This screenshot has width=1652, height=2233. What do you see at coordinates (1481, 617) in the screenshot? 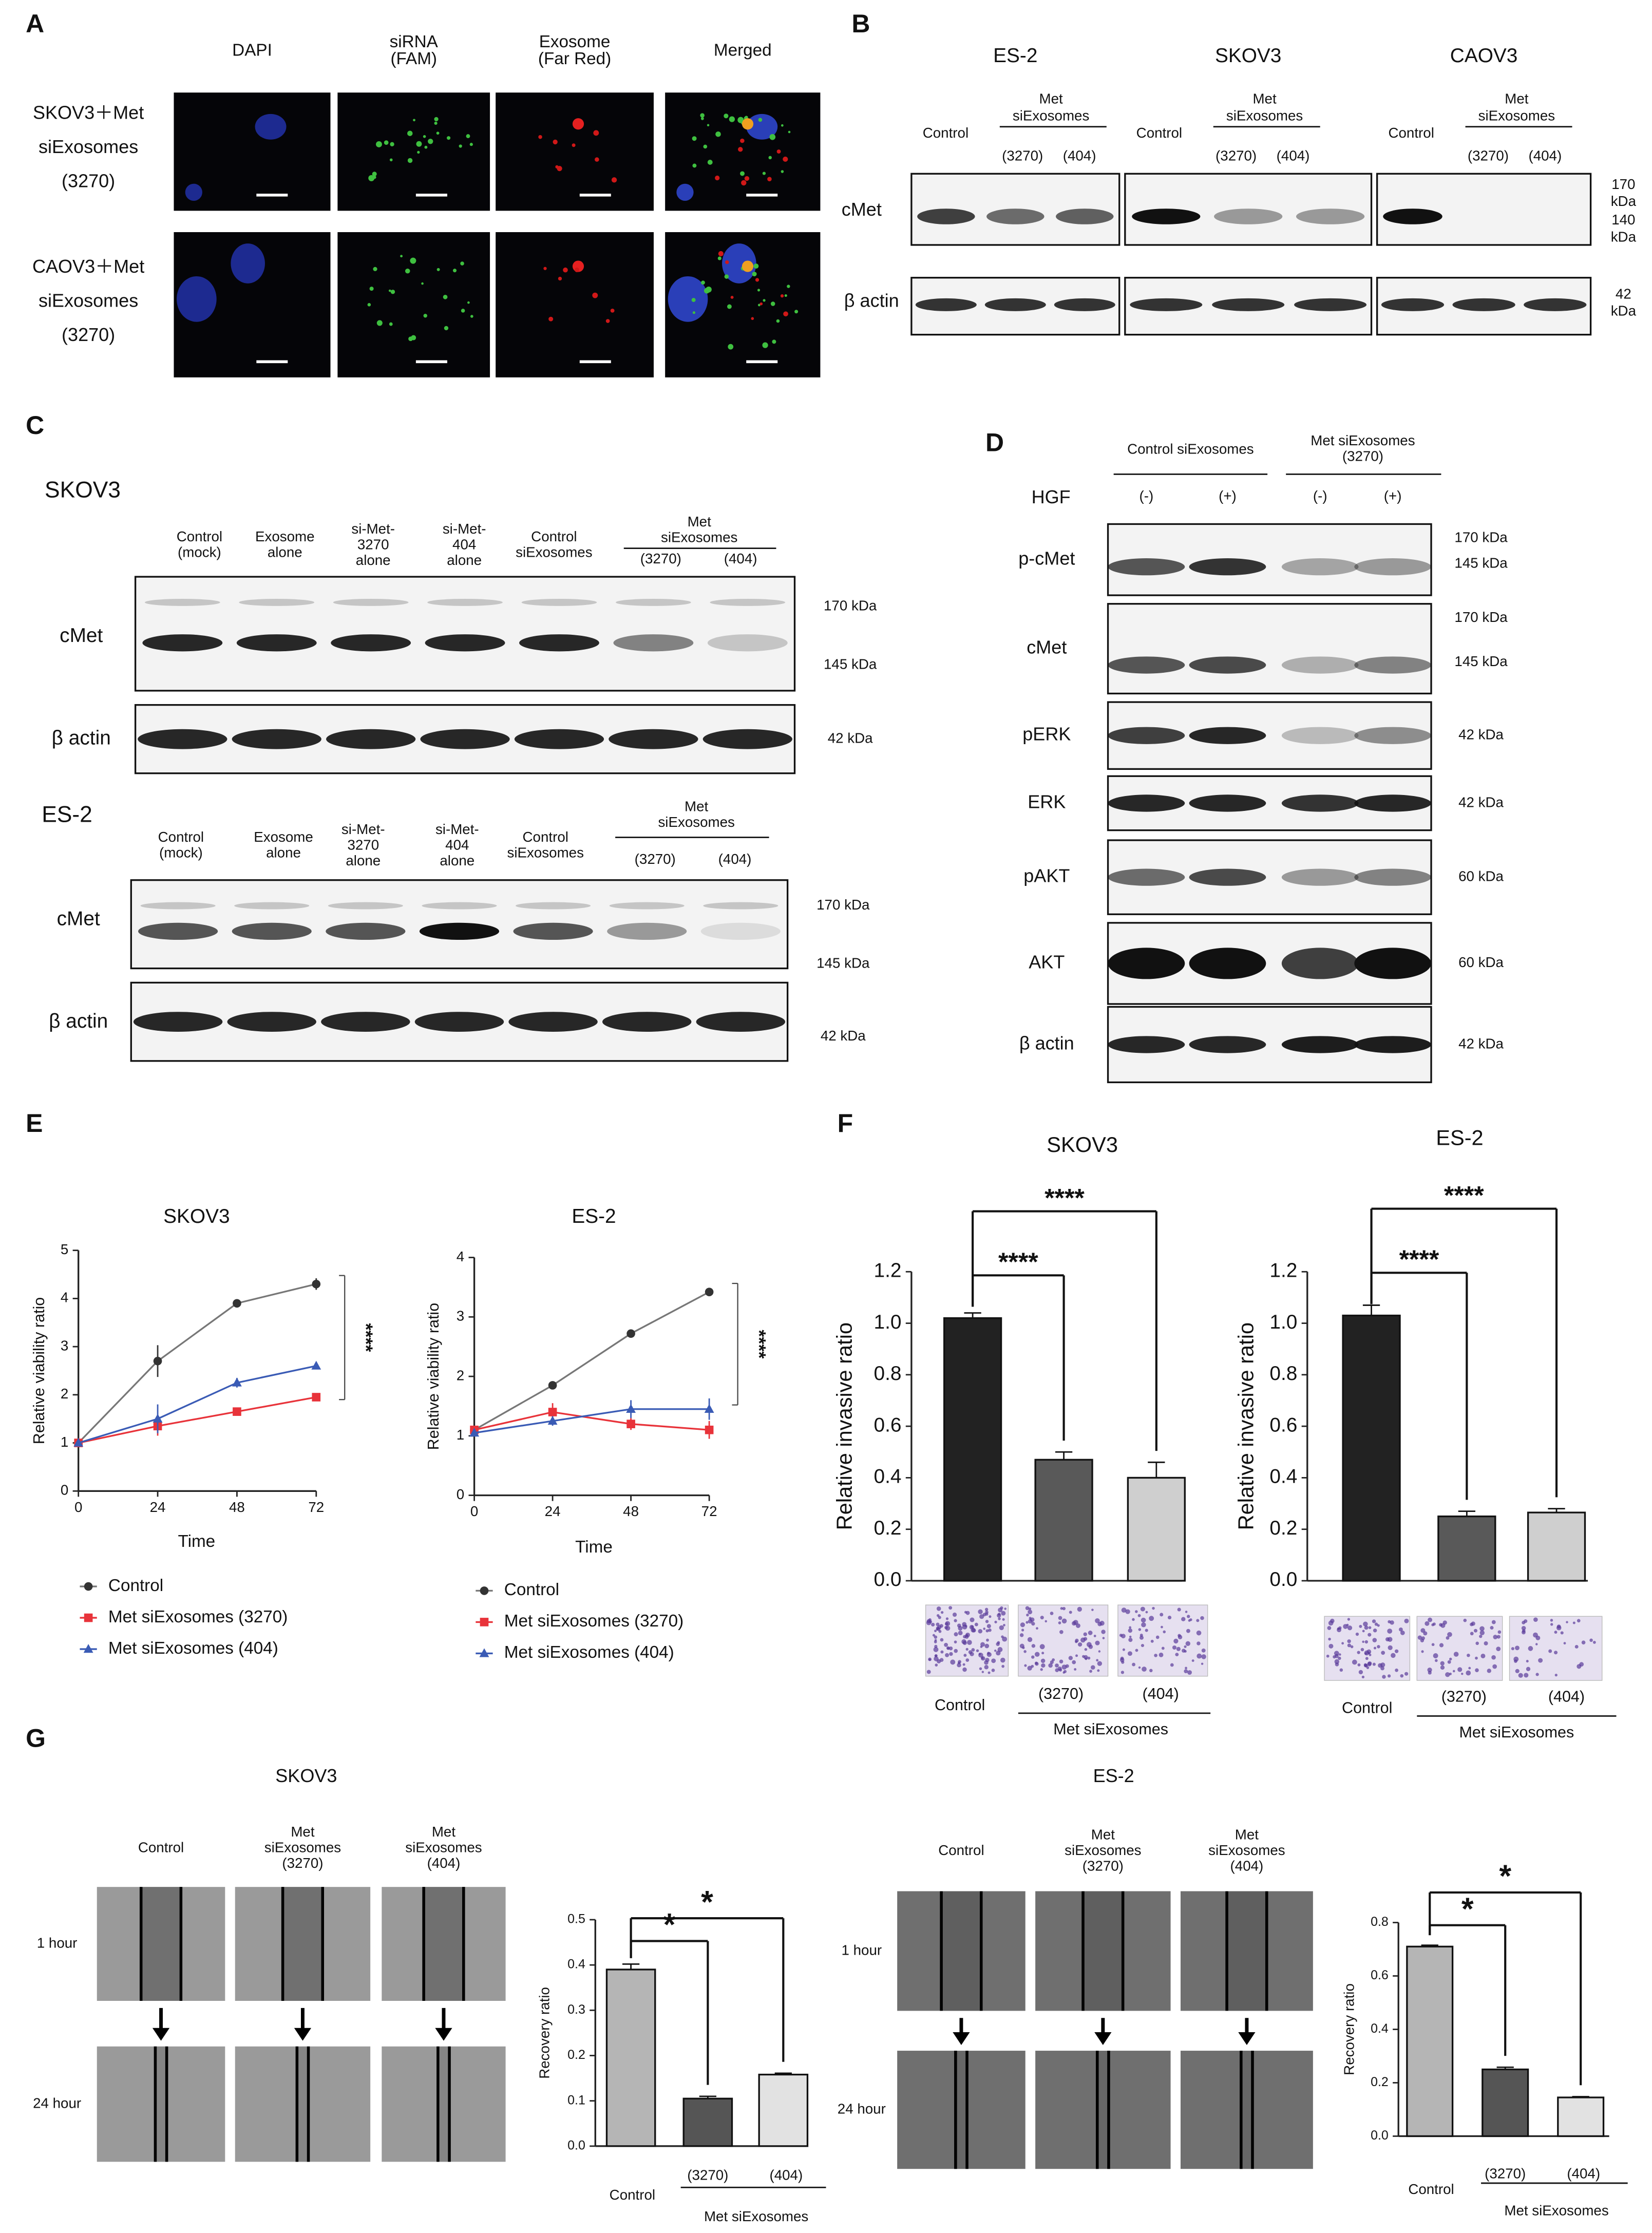
I see `kda-label: 170 kDa` at bounding box center [1481, 617].